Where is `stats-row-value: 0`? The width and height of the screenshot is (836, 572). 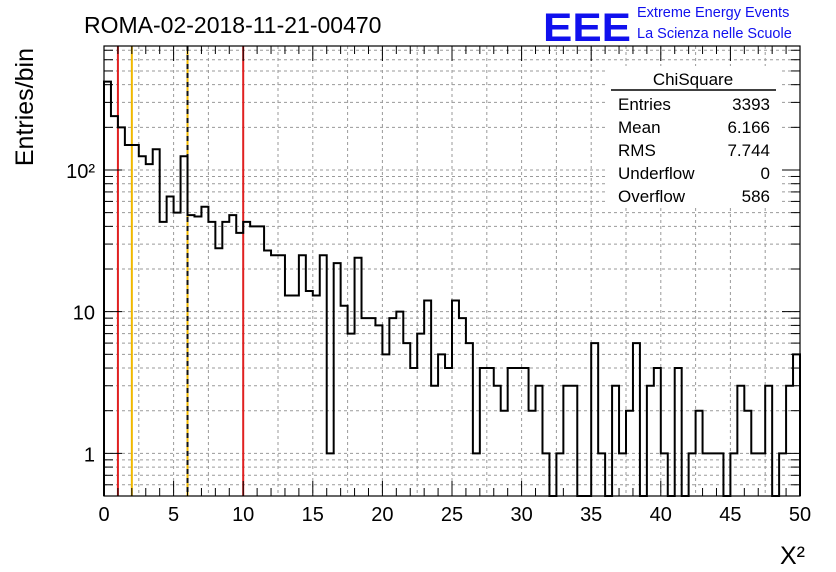
stats-row-value: 0 is located at coordinates (765, 173).